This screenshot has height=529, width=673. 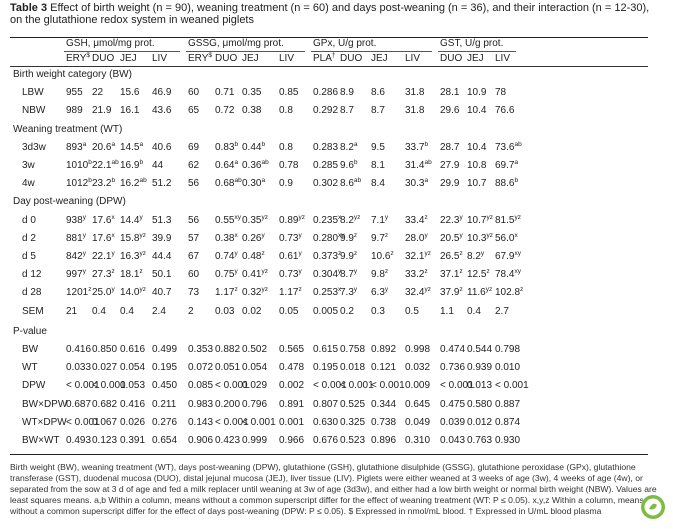 I want to click on table-cell: 9.8z, so click(x=380, y=274).